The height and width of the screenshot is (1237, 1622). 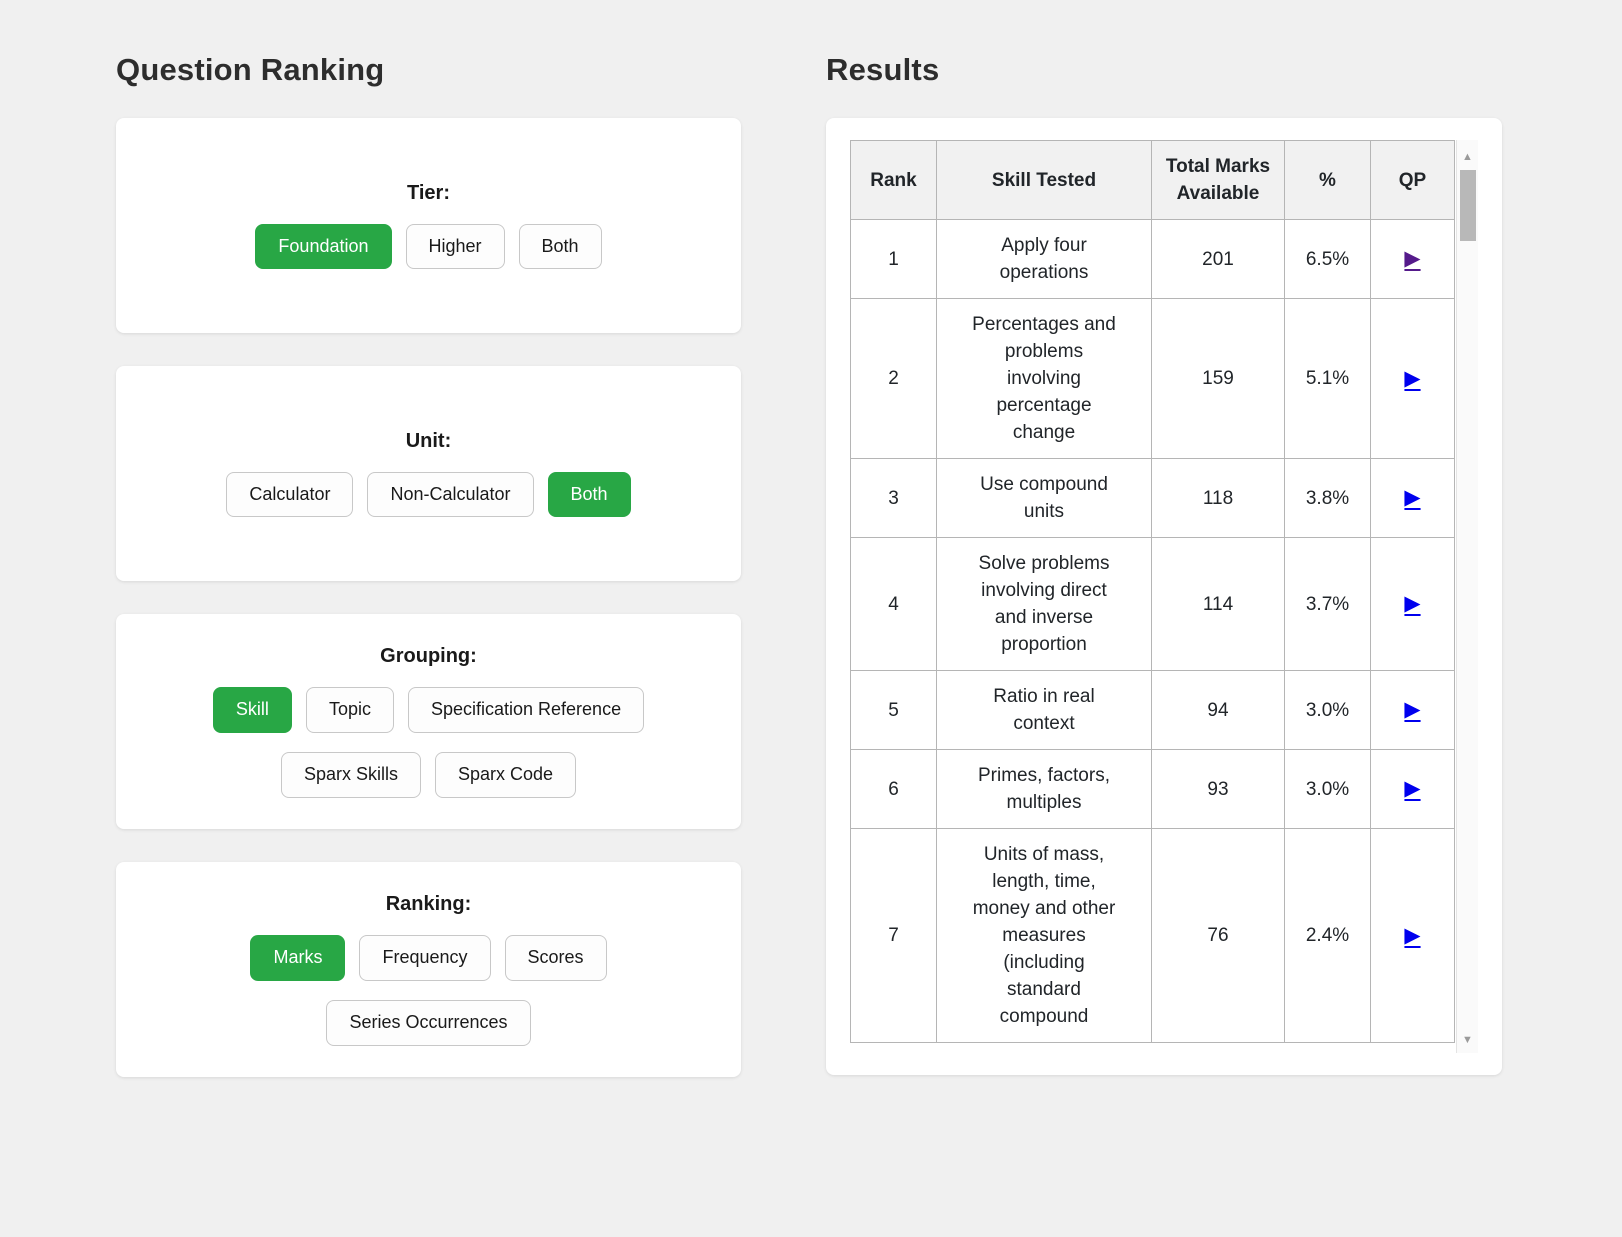 What do you see at coordinates (252, 710) in the screenshot?
I see `grouping-skill-button: Skill` at bounding box center [252, 710].